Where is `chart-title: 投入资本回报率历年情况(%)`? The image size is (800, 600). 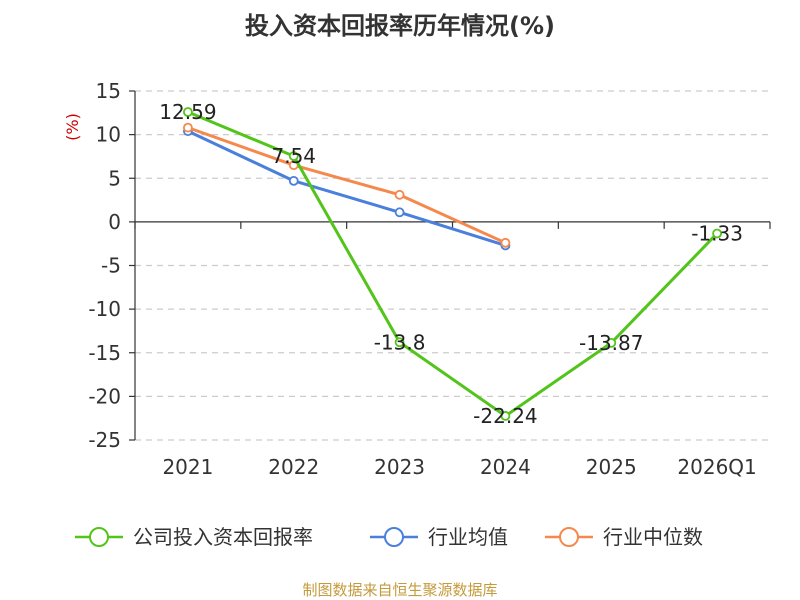 chart-title: 投入资本回报率历年情况(%) is located at coordinates (400, 26).